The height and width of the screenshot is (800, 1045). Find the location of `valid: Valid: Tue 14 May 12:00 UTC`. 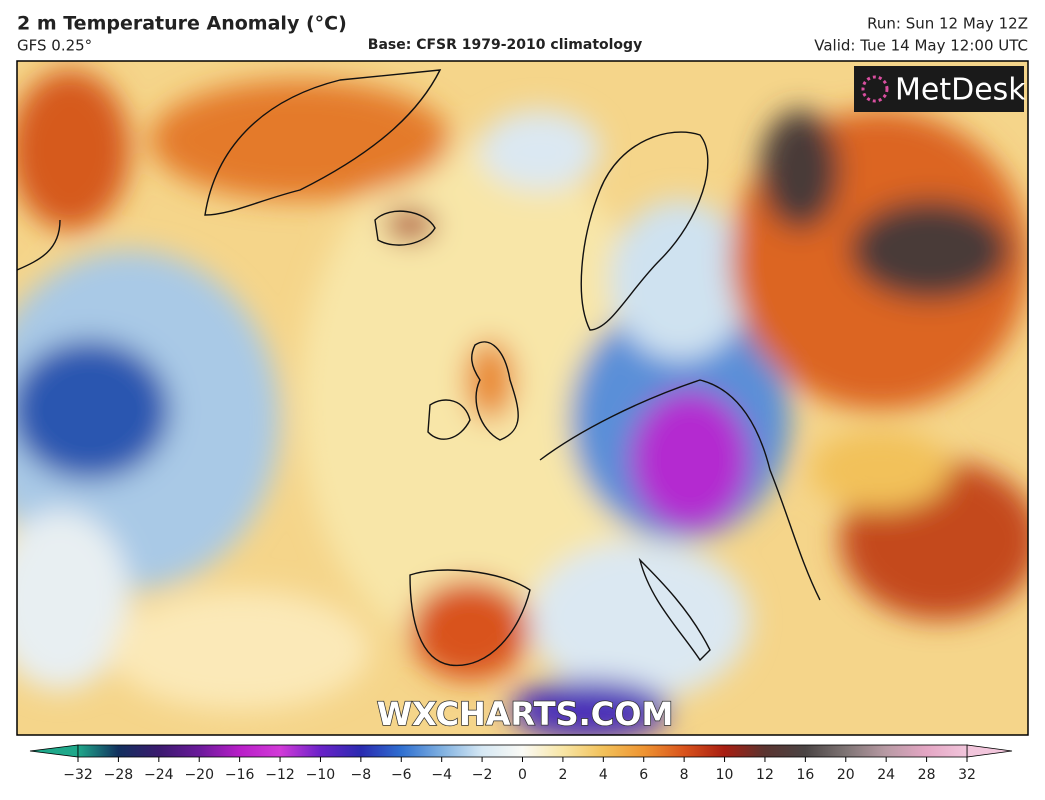

valid: Valid: Tue 14 May 12:00 UTC is located at coordinates (921, 46).